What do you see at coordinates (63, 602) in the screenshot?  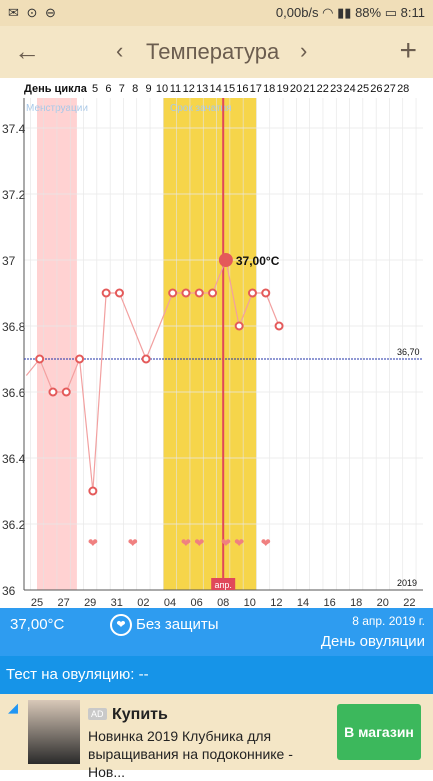 I see `x-tick-label: 27` at bounding box center [63, 602].